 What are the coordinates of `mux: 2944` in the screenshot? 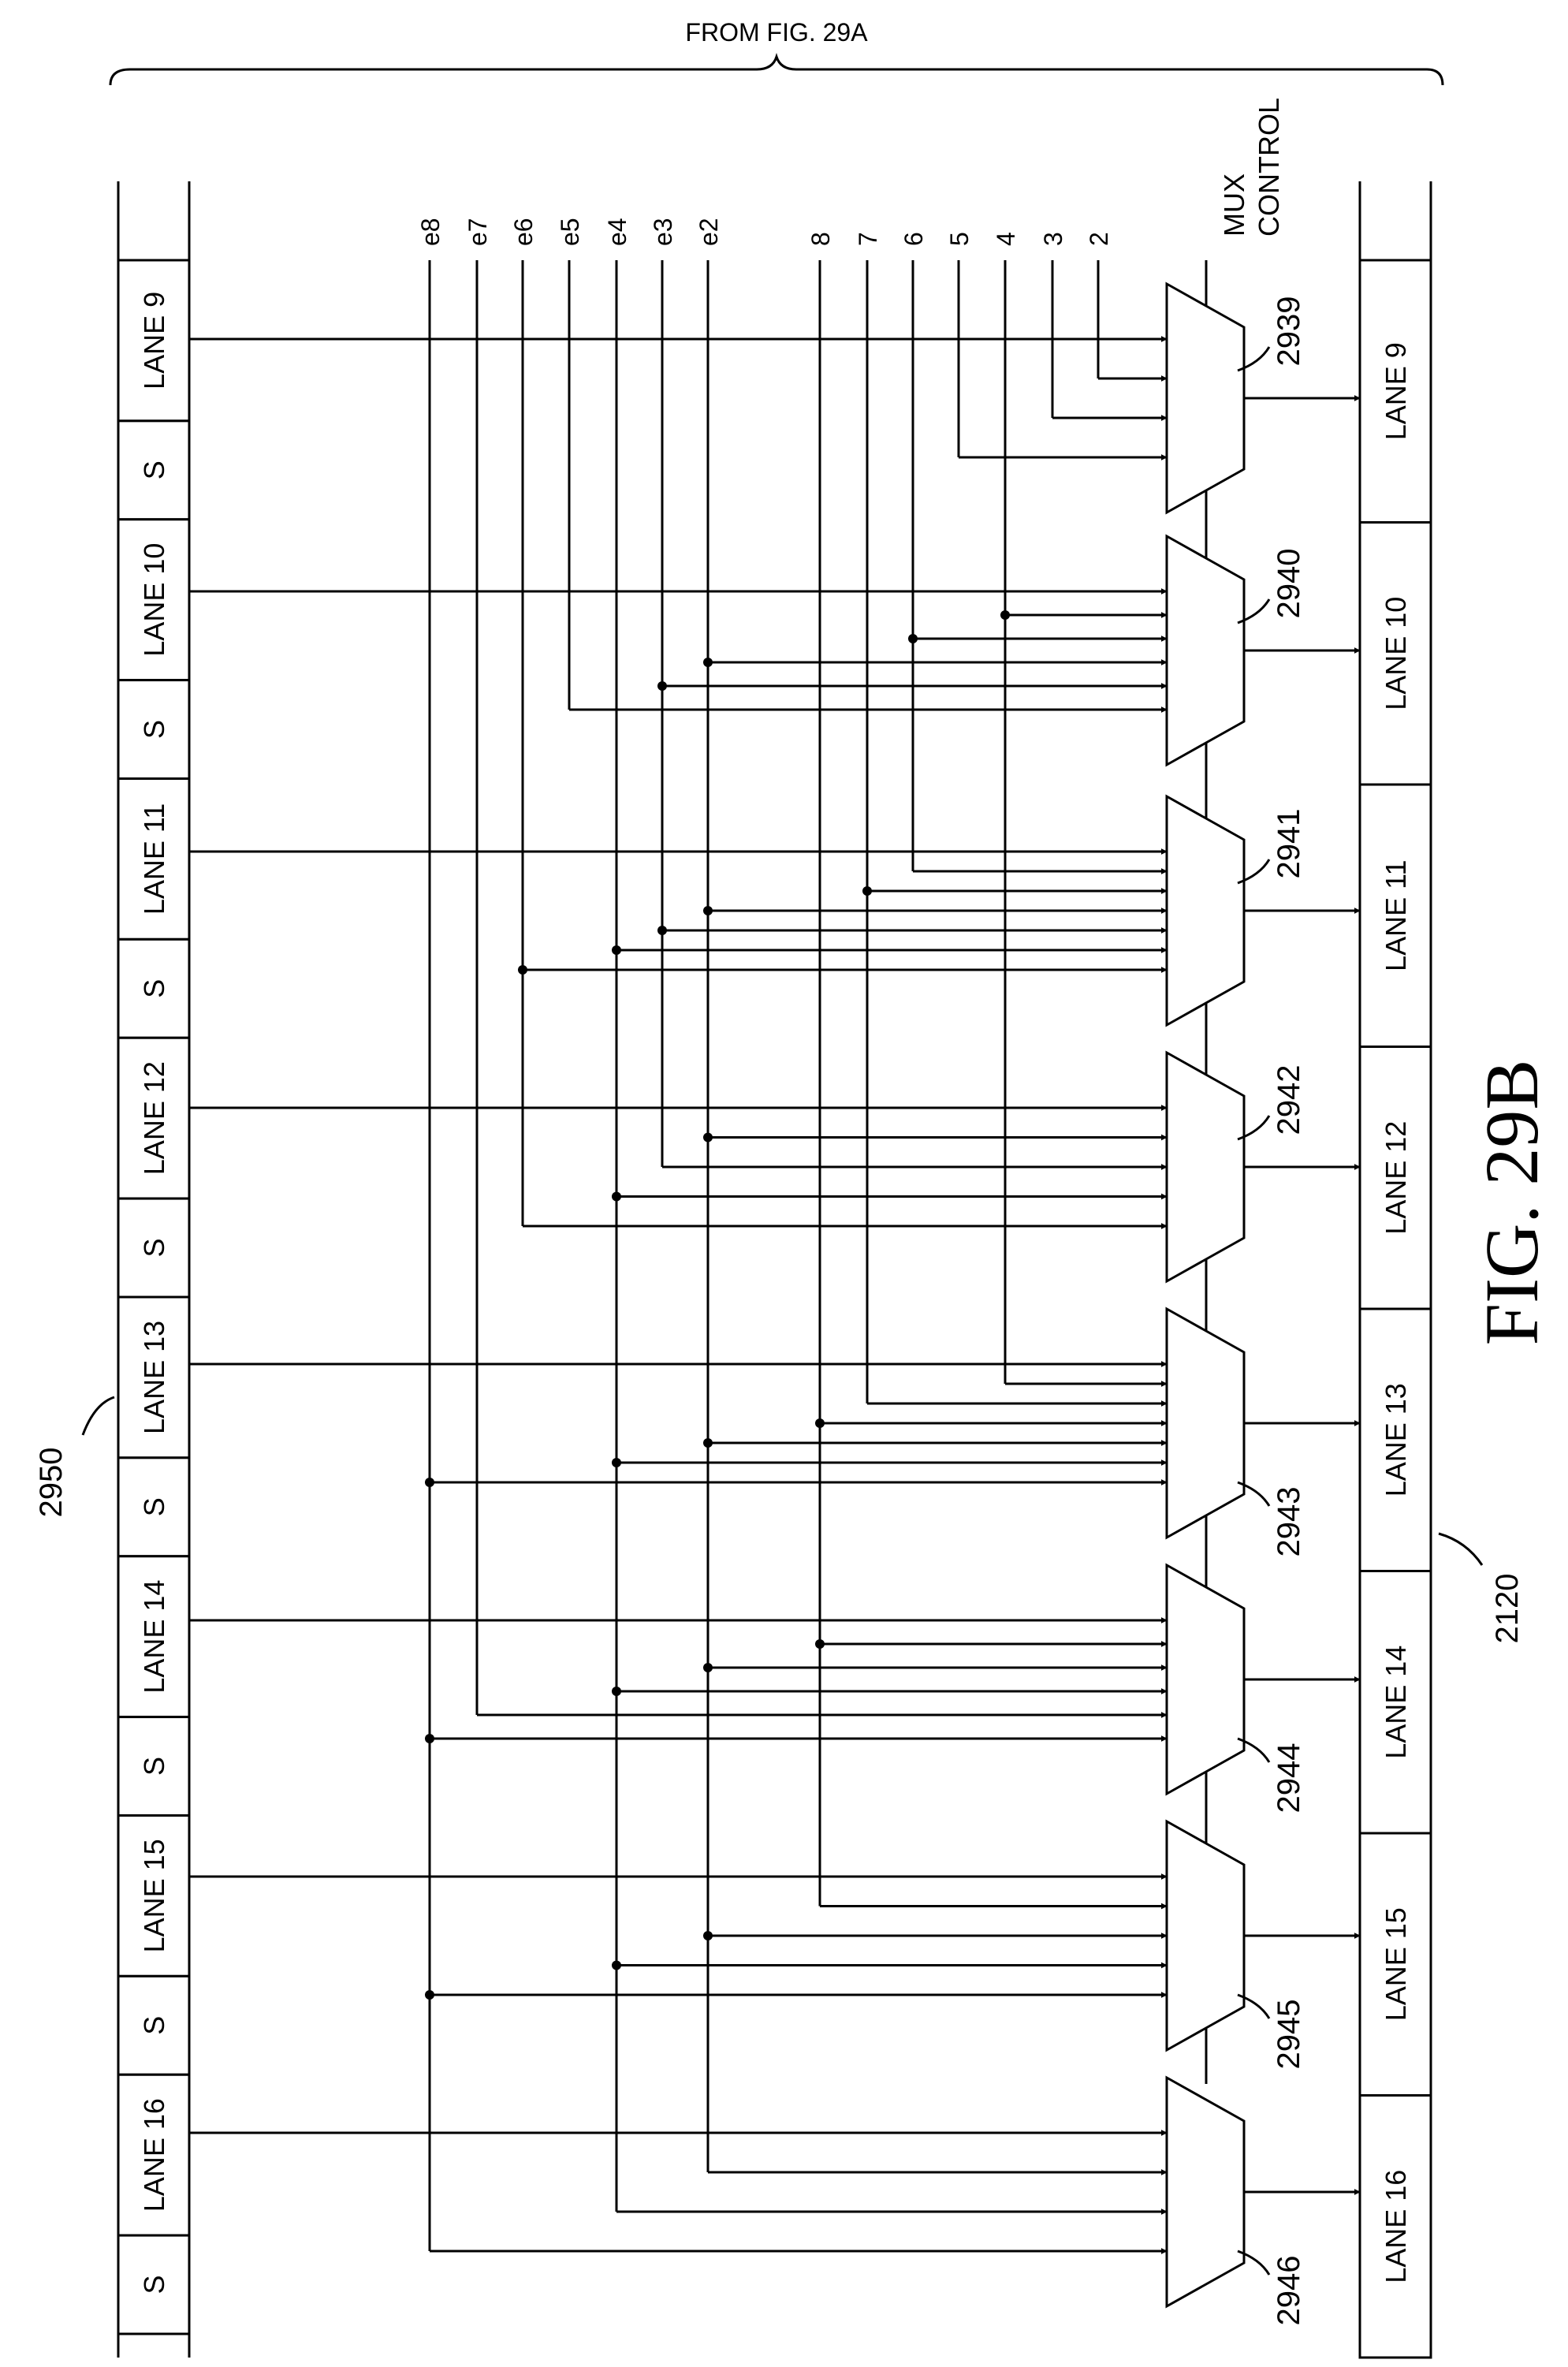 It's located at (1235, 1688).